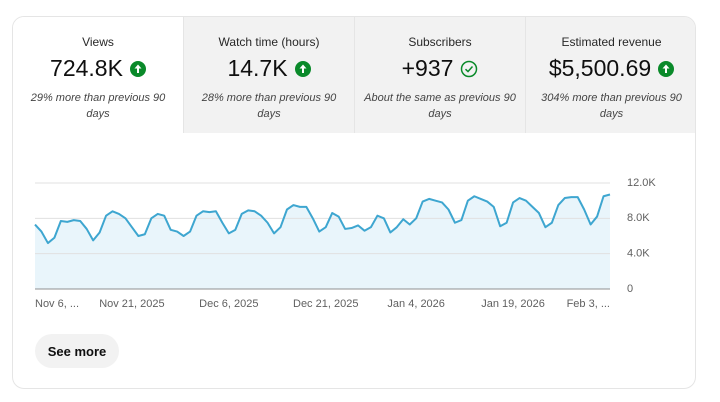 Image resolution: width=720 pixels, height=402 pixels. What do you see at coordinates (427, 68) in the screenshot?
I see `metric-value: +937` at bounding box center [427, 68].